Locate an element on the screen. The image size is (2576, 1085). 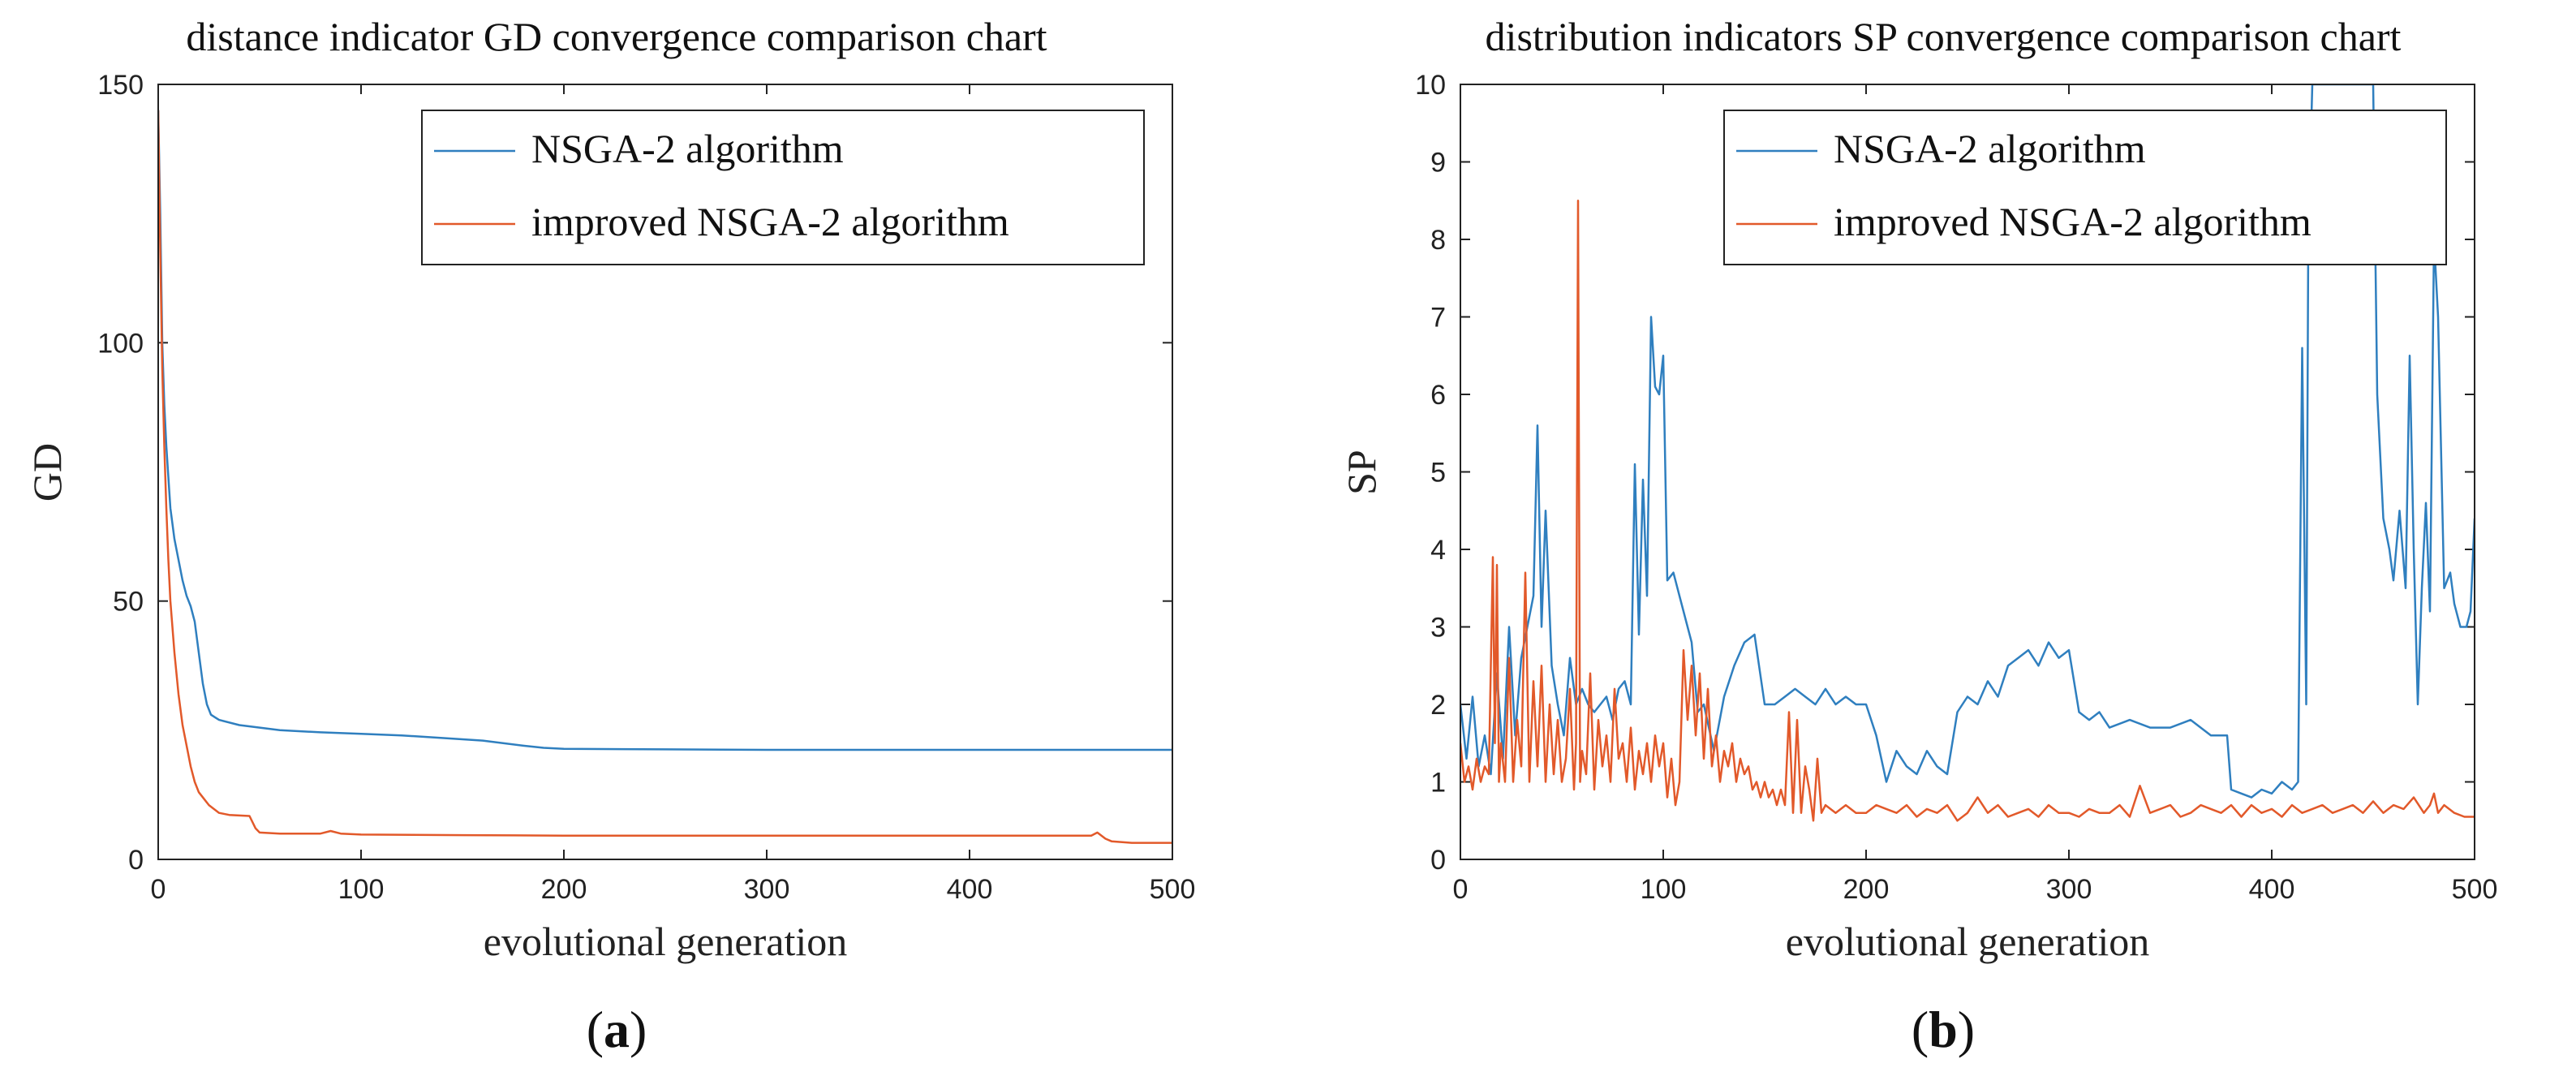
panel-label: (b) is located at coordinates (1943, 1029).